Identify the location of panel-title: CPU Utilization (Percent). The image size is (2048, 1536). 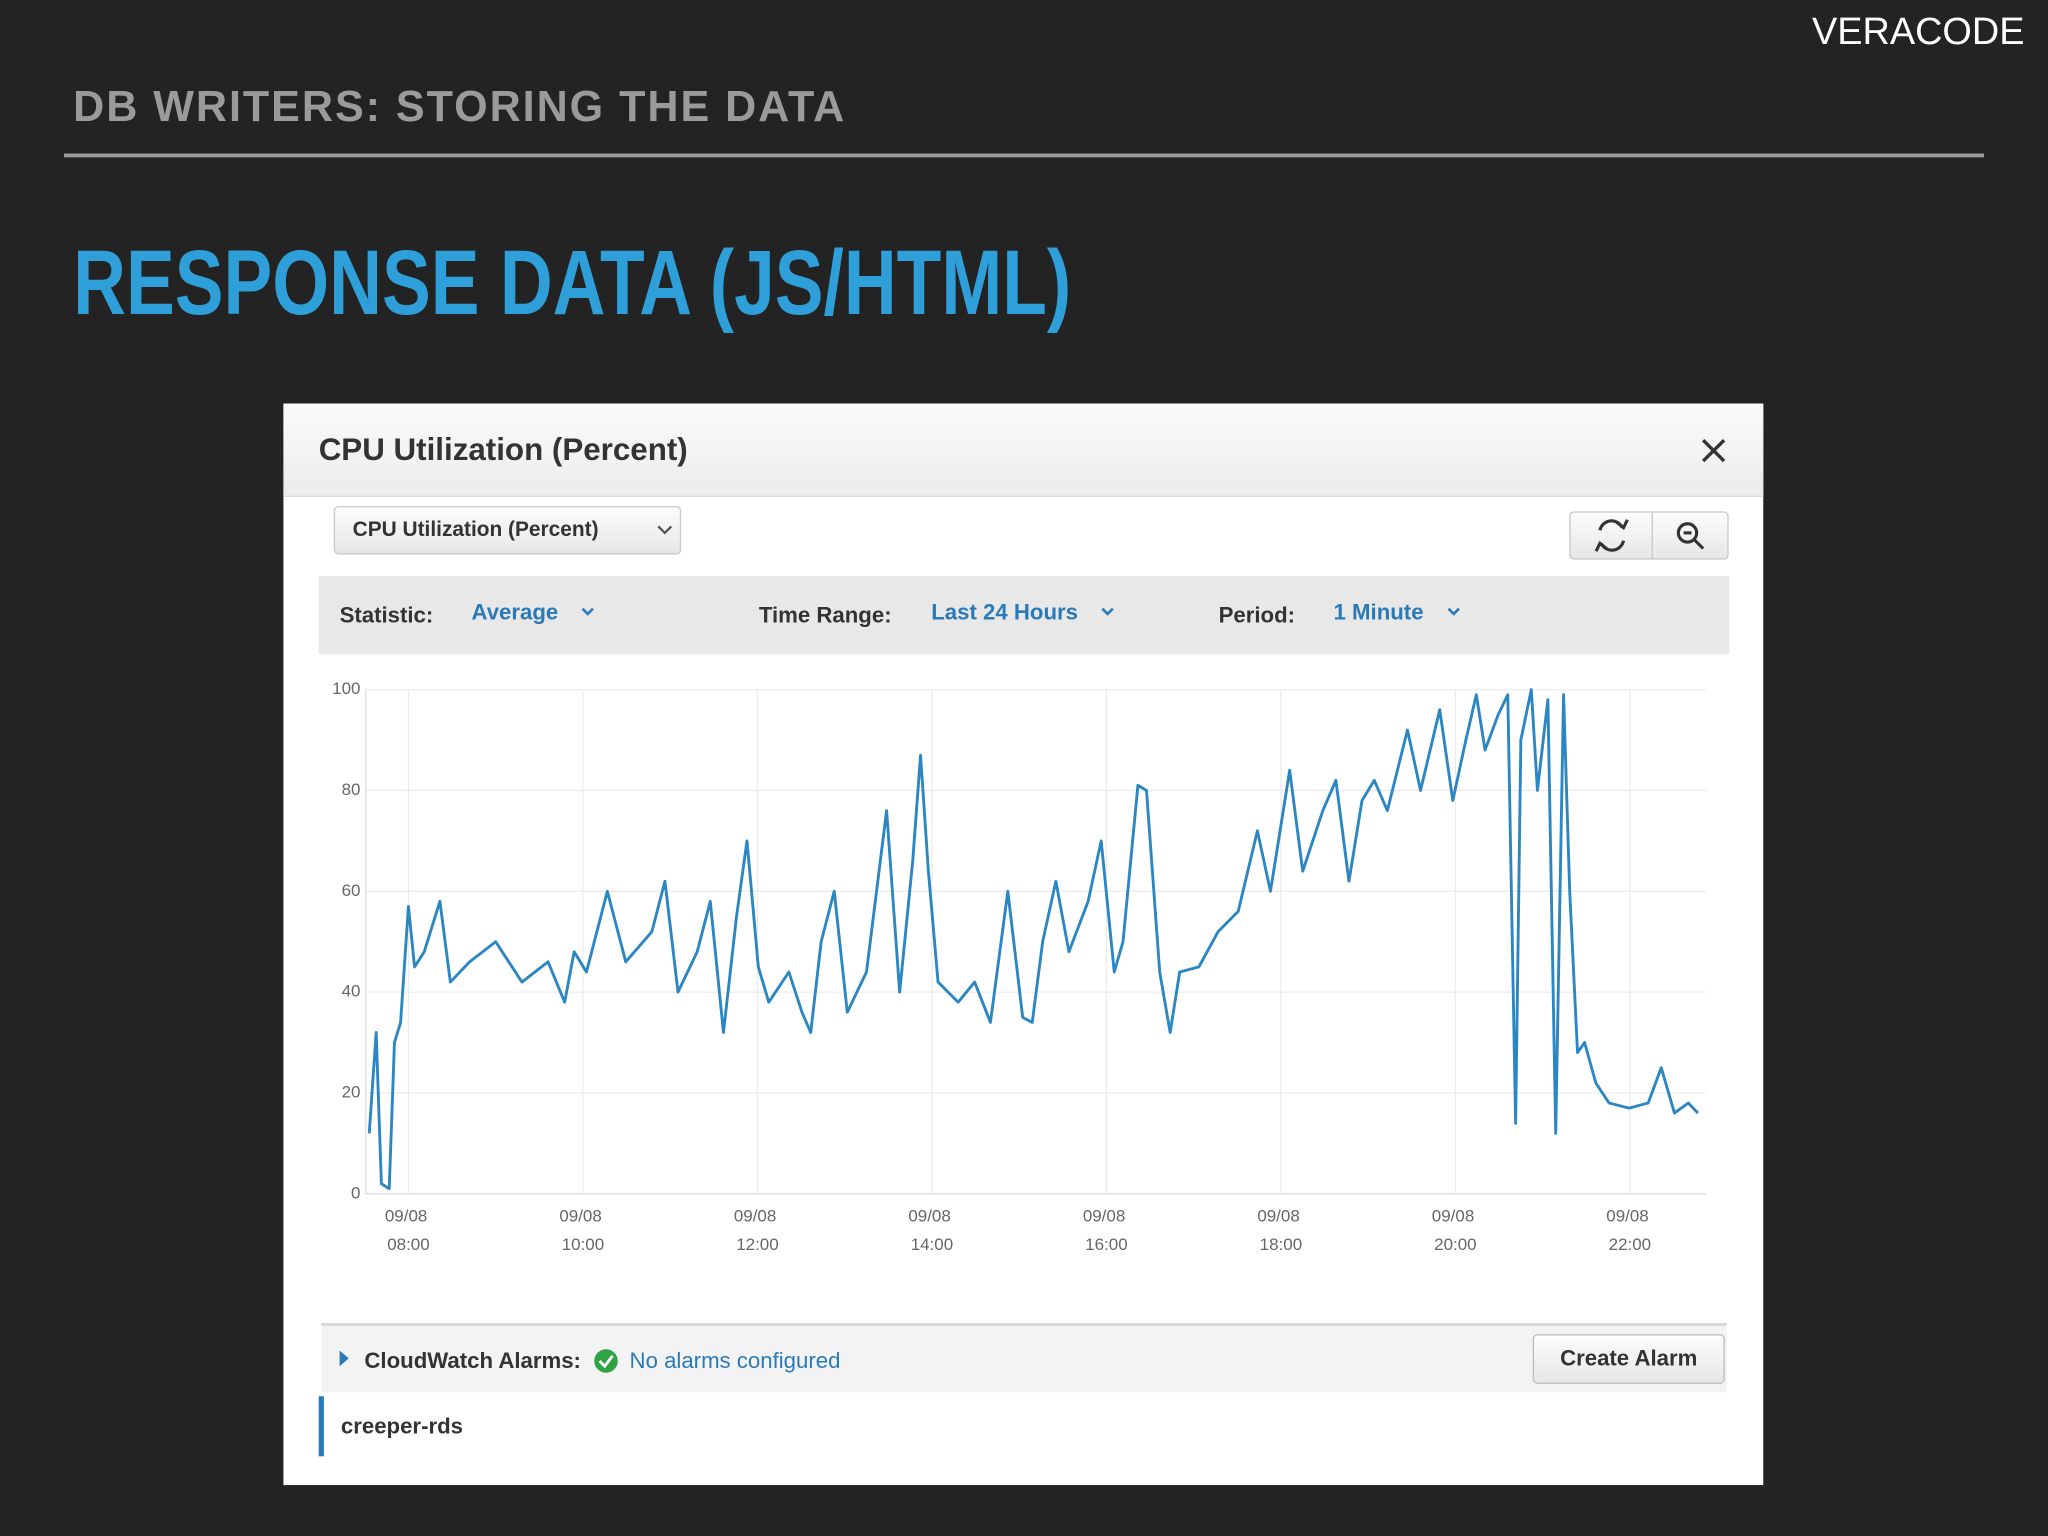
(503, 449).